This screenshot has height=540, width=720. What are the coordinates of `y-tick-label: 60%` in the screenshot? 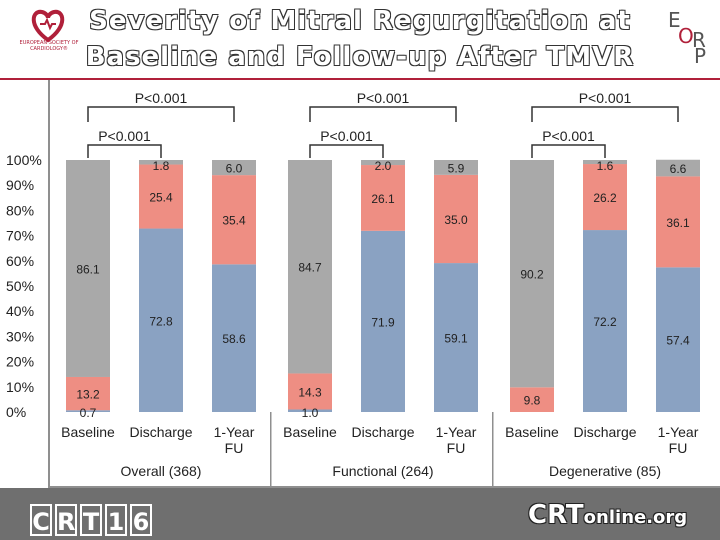 It's located at (20, 261).